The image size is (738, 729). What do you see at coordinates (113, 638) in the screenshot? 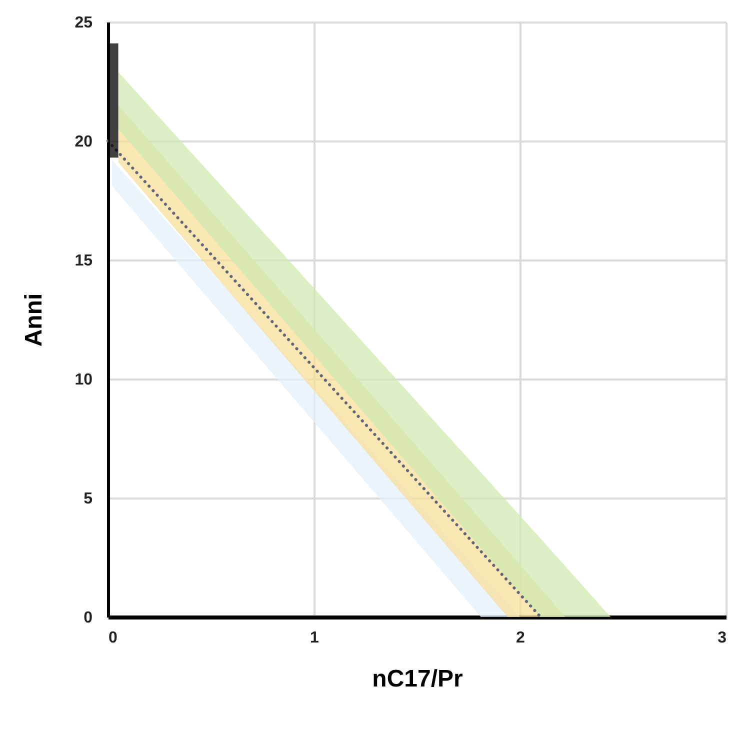
I see `x-tick-label: 0` at bounding box center [113, 638].